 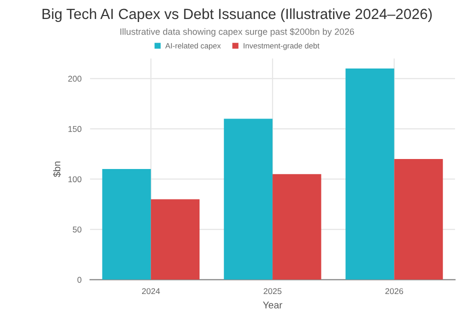 I want to click on y-tick-label: 100, so click(x=75, y=179).